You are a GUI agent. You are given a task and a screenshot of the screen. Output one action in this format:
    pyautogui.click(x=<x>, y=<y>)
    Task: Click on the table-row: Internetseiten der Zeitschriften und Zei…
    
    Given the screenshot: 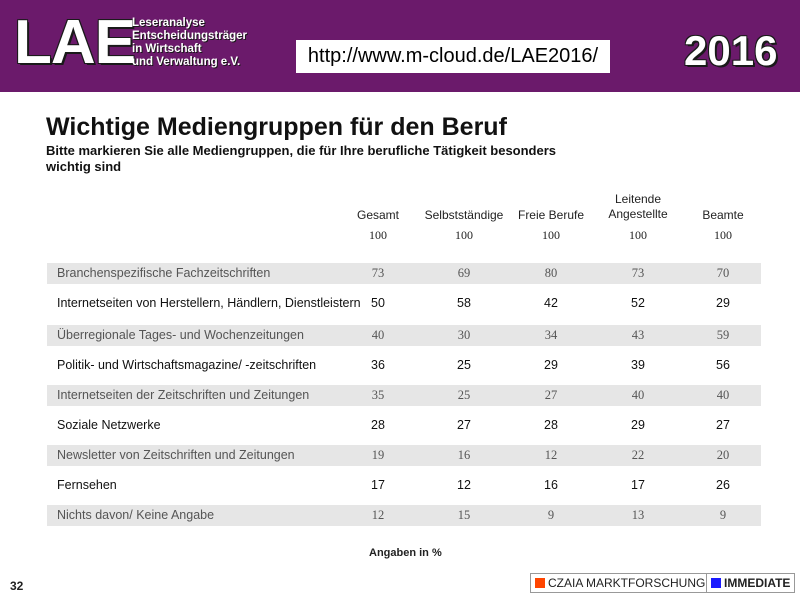 What is the action you would take?
    pyautogui.click(x=404, y=395)
    